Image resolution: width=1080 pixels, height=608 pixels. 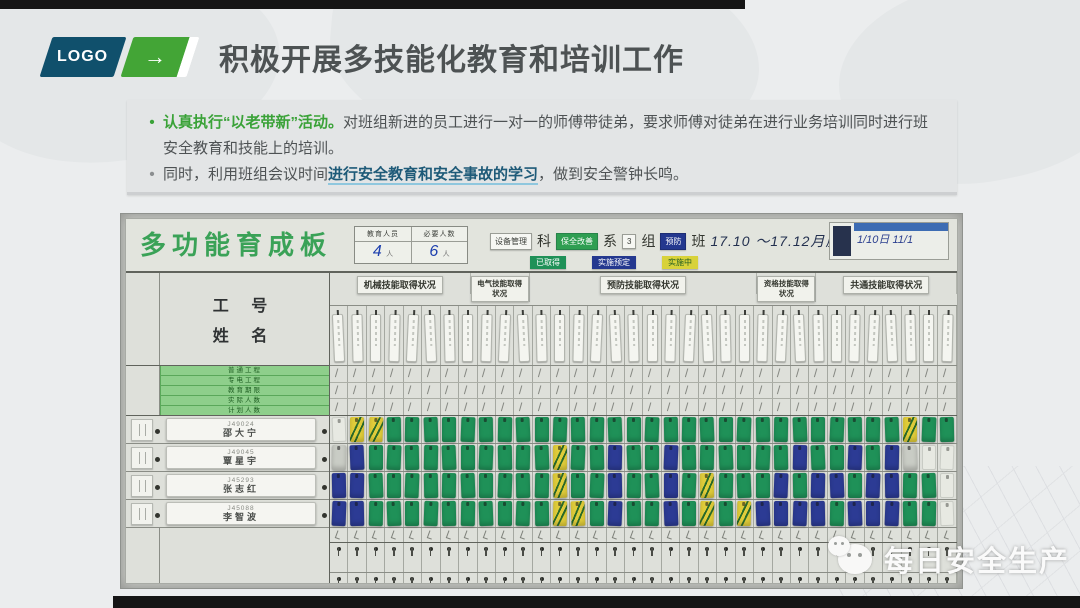 What do you see at coordinates (246, 174) in the screenshot?
I see `bullet-2-pre: 同时，利用班组会议时间` at bounding box center [246, 174].